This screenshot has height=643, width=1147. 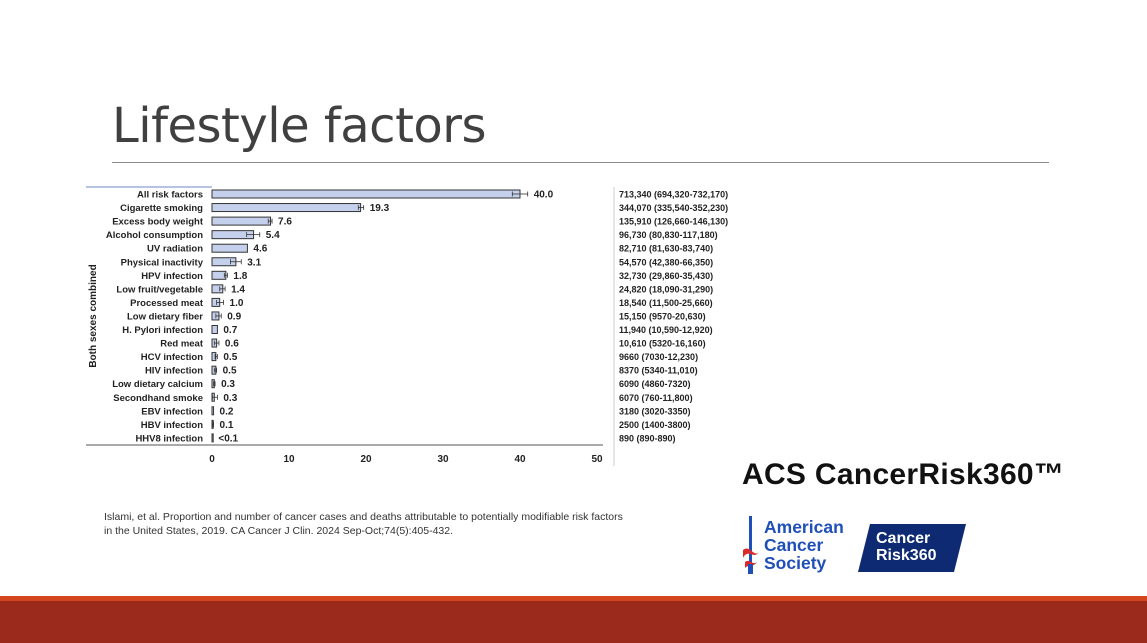 What do you see at coordinates (232, 344) in the screenshot?
I see `value-label: 0.6` at bounding box center [232, 344].